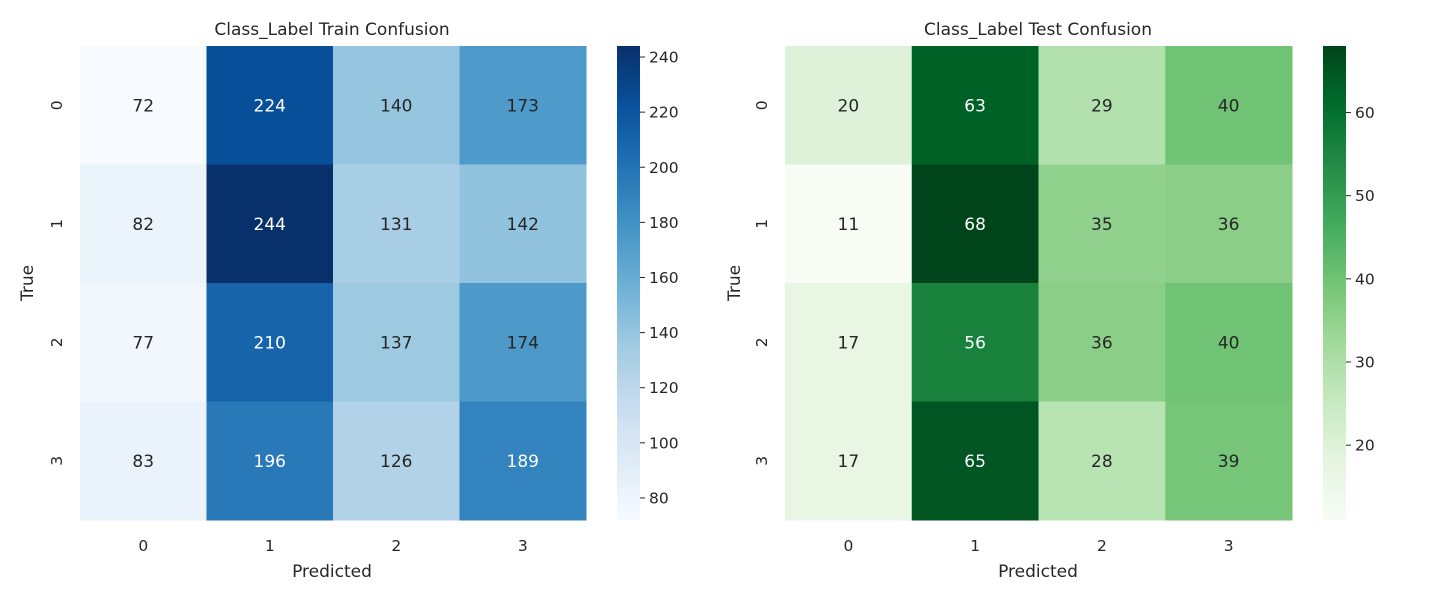 The height and width of the screenshot is (600, 1440). Describe the element at coordinates (659, 498) in the screenshot. I see `train-colorbar-tick-label: 80` at that location.